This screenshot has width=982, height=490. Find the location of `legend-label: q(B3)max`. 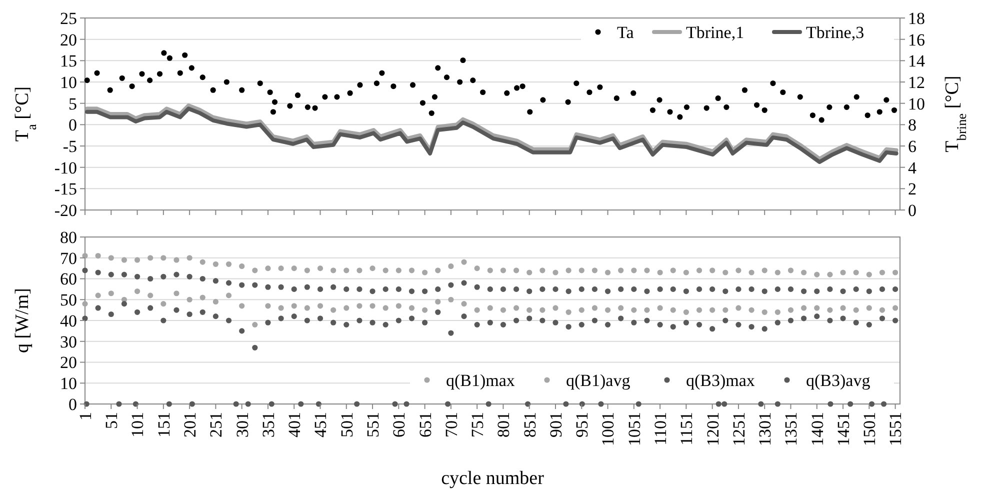

legend-label: q(B3)max is located at coordinates (721, 380).